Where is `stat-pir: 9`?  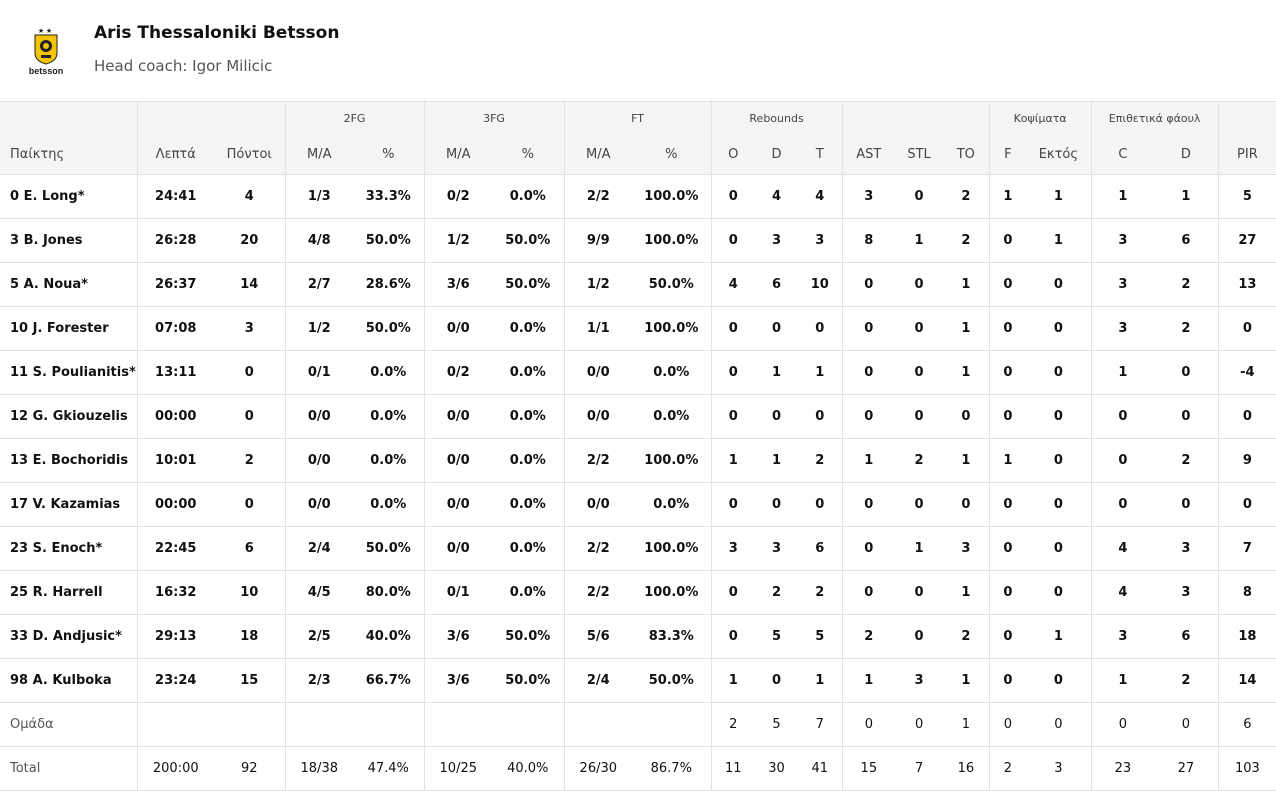
stat-pir: 9 is located at coordinates (1246, 460).